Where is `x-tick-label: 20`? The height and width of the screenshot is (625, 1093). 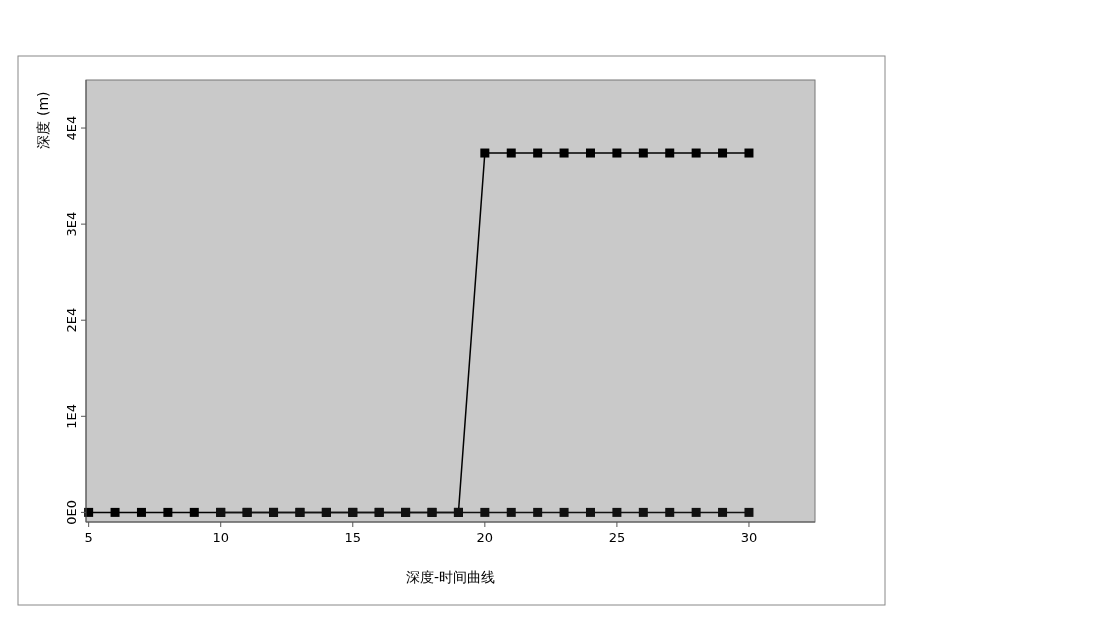 x-tick-label: 20 is located at coordinates (485, 537).